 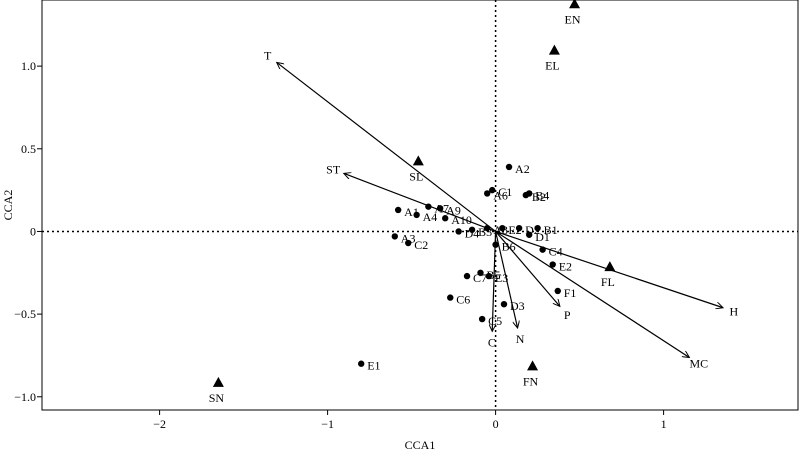 What do you see at coordinates (373, 366) in the screenshot?
I see `sample-label: E1` at bounding box center [373, 366].